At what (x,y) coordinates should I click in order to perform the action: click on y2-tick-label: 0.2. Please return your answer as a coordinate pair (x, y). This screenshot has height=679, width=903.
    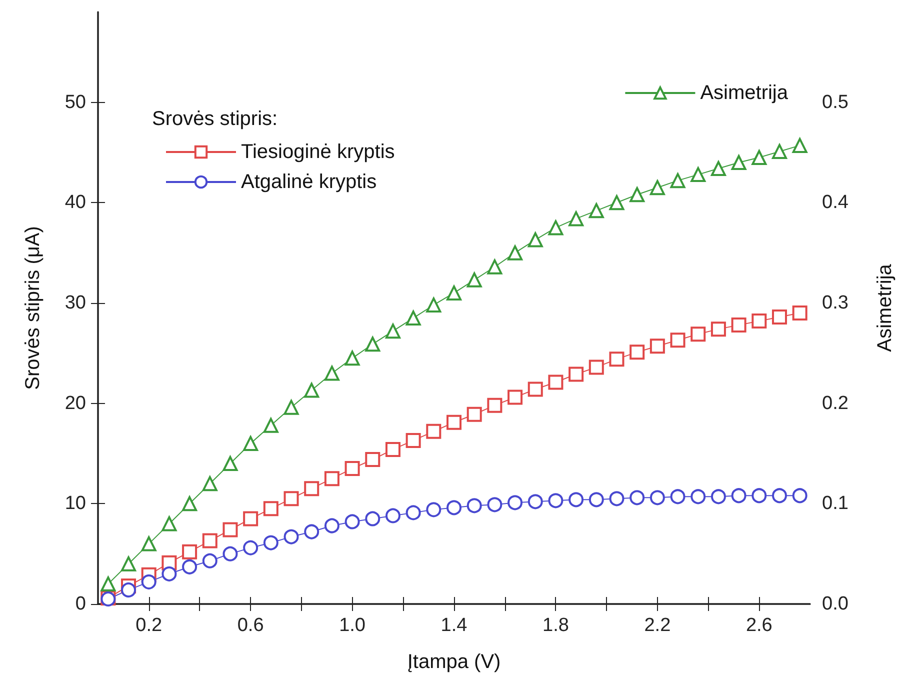
    Looking at the image, I should click on (835, 403).